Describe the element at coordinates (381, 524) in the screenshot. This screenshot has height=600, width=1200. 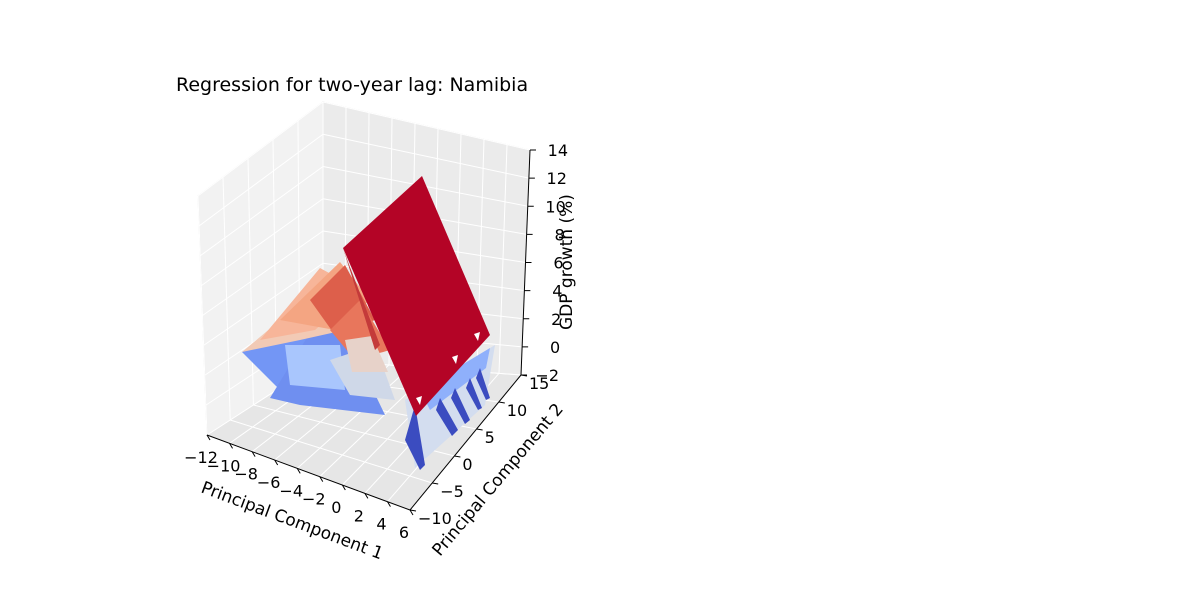
I see `x-tick-label: 4` at that location.